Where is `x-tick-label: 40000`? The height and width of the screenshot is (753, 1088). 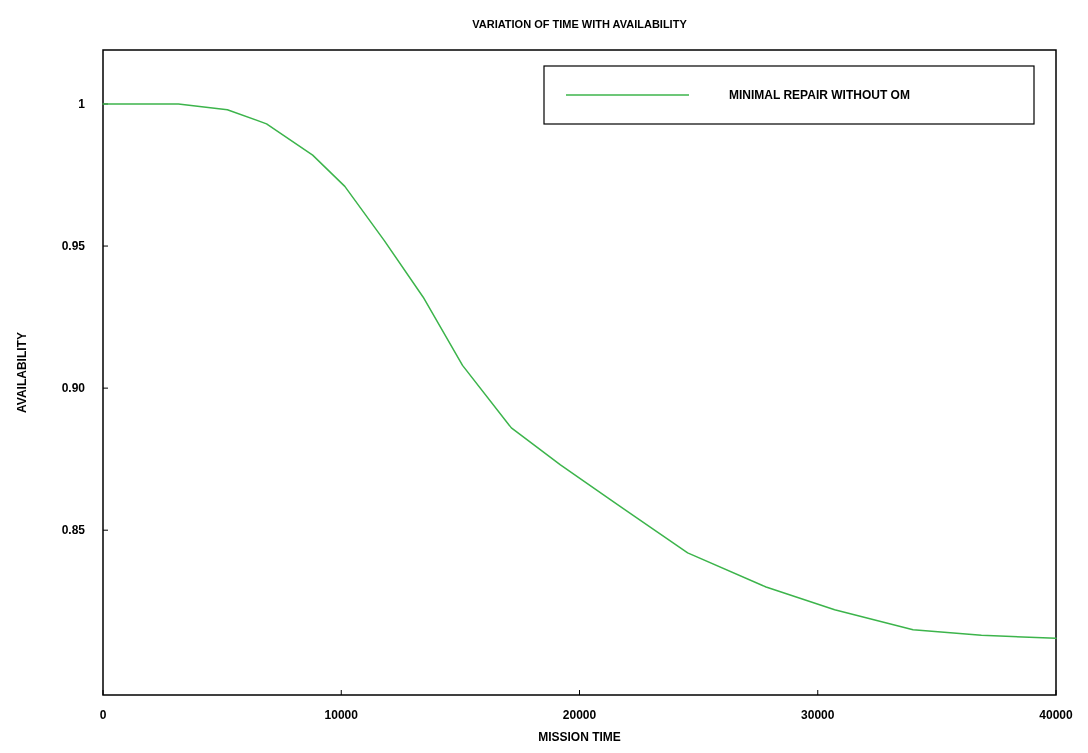 x-tick-label: 40000 is located at coordinates (1056, 715).